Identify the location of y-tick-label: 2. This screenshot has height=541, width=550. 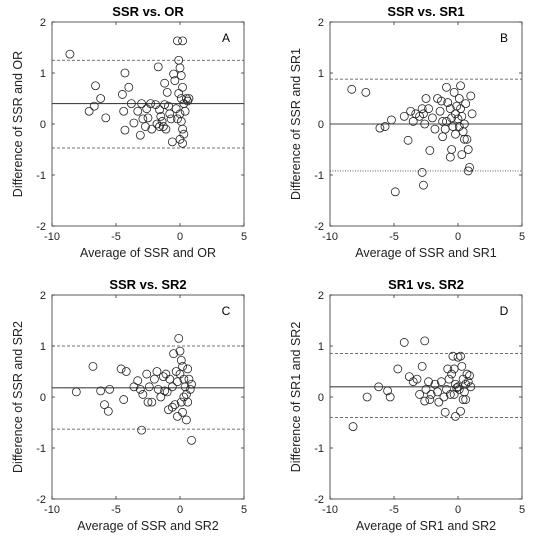
(321, 296).